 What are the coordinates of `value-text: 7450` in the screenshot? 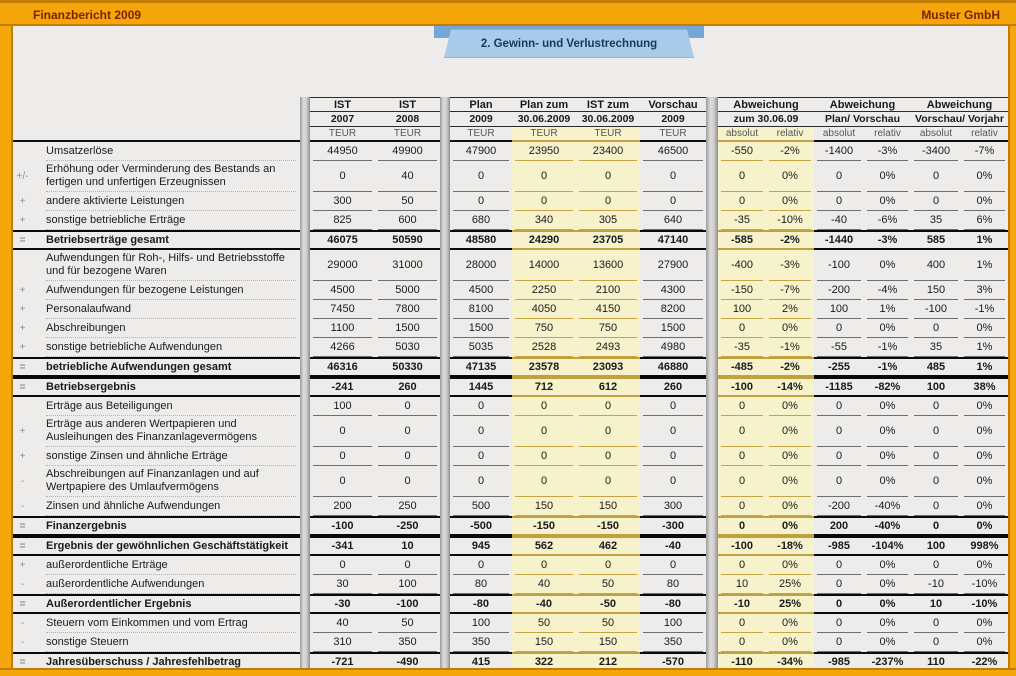 It's located at (342, 309).